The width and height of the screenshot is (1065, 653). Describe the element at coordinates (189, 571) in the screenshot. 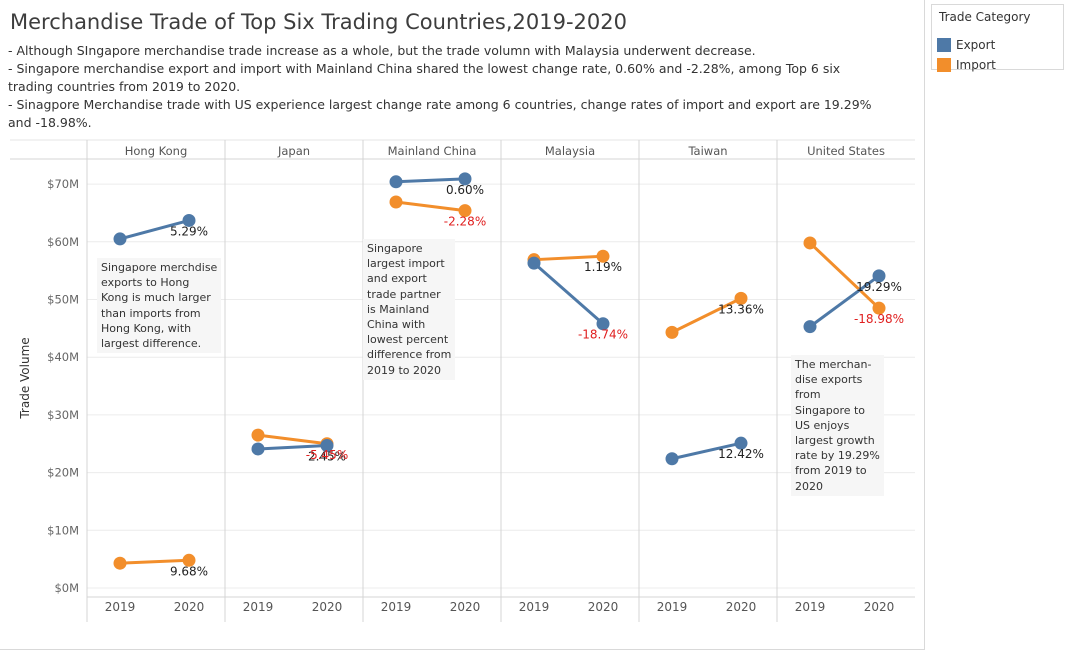

I see `import-change-label: 9.68%` at that location.